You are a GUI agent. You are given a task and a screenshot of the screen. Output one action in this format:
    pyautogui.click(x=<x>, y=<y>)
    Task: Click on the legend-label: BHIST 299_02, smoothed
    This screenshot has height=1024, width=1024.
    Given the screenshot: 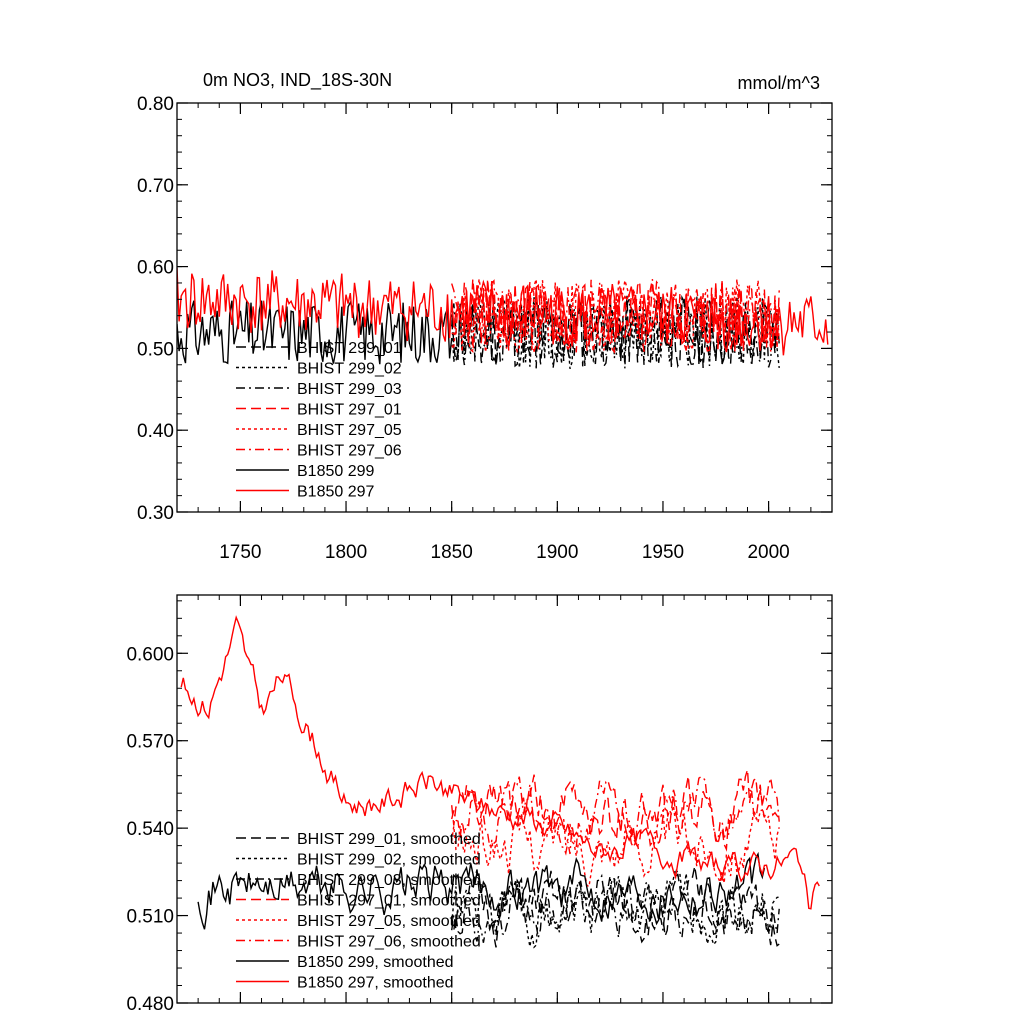 What is the action you would take?
    pyautogui.click(x=389, y=860)
    